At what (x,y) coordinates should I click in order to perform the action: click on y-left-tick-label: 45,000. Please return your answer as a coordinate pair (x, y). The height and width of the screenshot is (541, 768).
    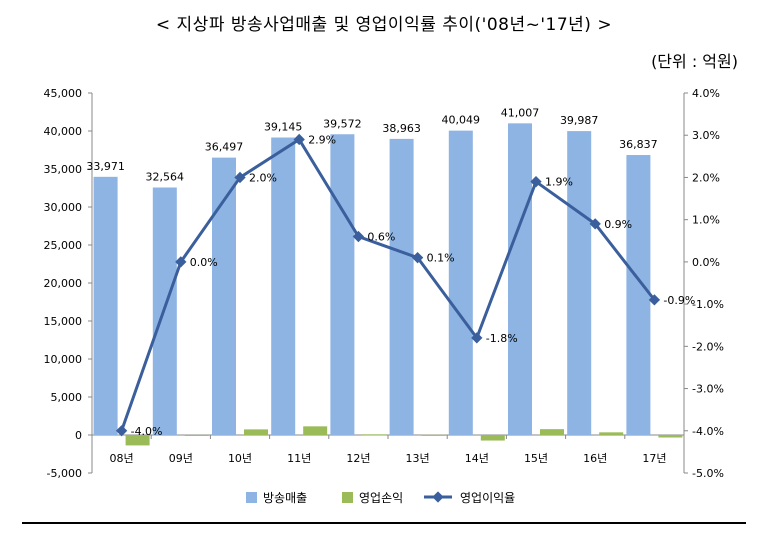
    Looking at the image, I should click on (63, 93).